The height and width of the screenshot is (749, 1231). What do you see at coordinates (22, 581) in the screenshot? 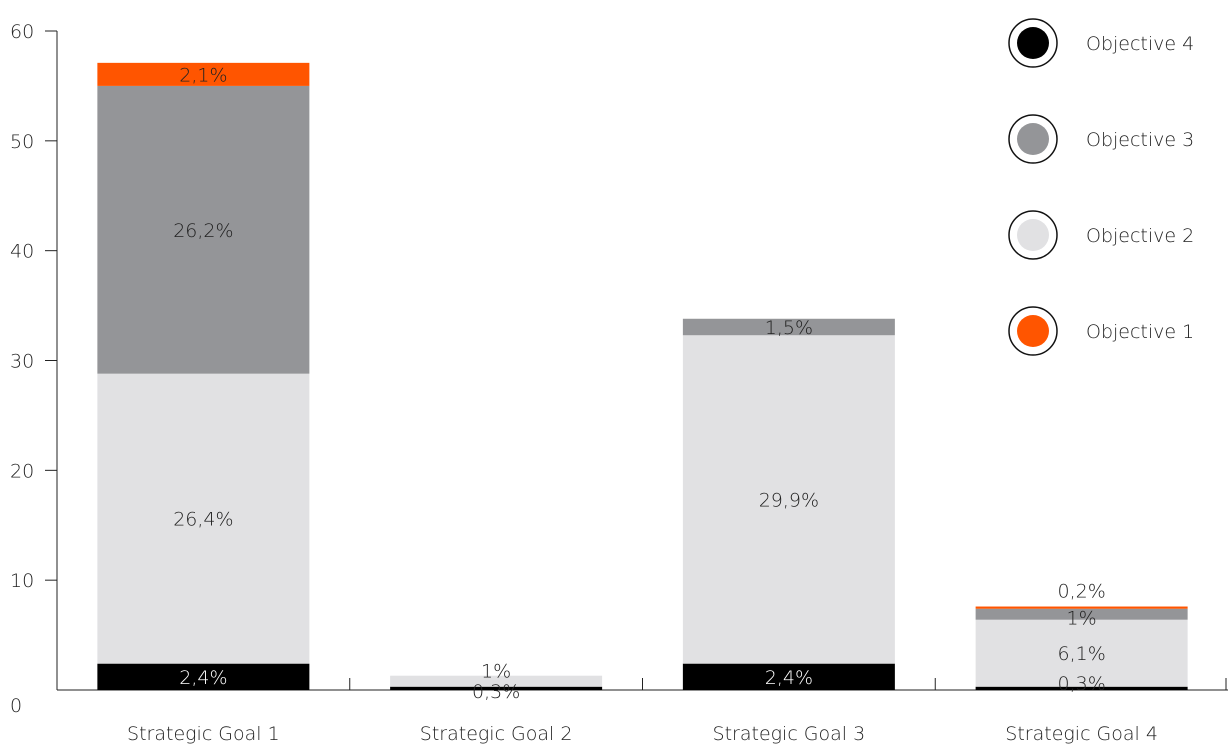
I see `y-tick-label: 10` at bounding box center [22, 581].